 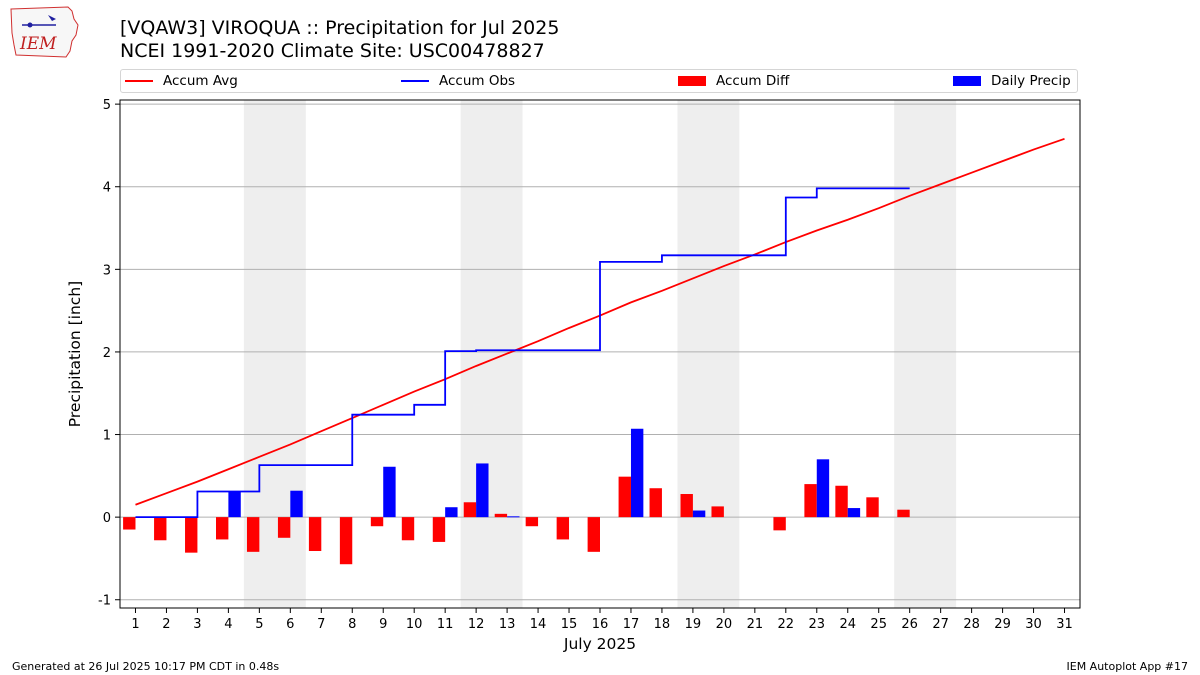 I want to click on x-tick-label: 5, so click(x=259, y=624).